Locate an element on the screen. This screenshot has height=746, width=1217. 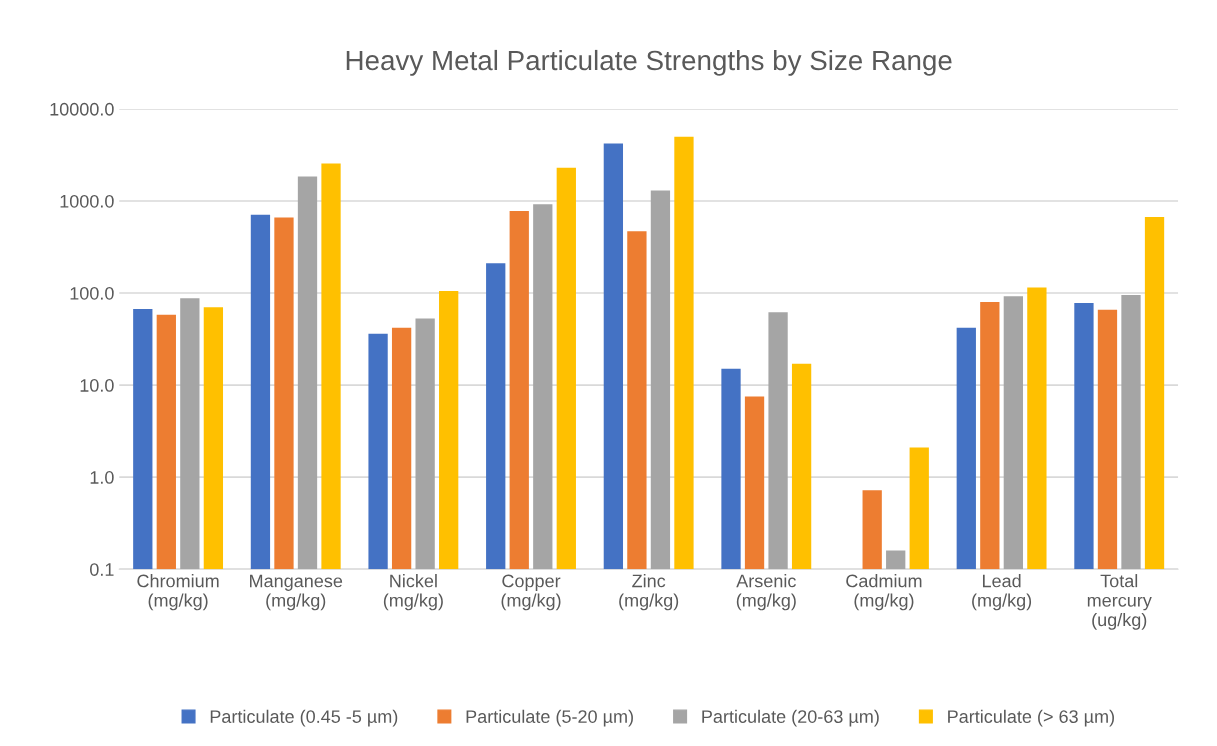
x-tick-label: Nickel (mg/kg) is located at coordinates (413, 592).